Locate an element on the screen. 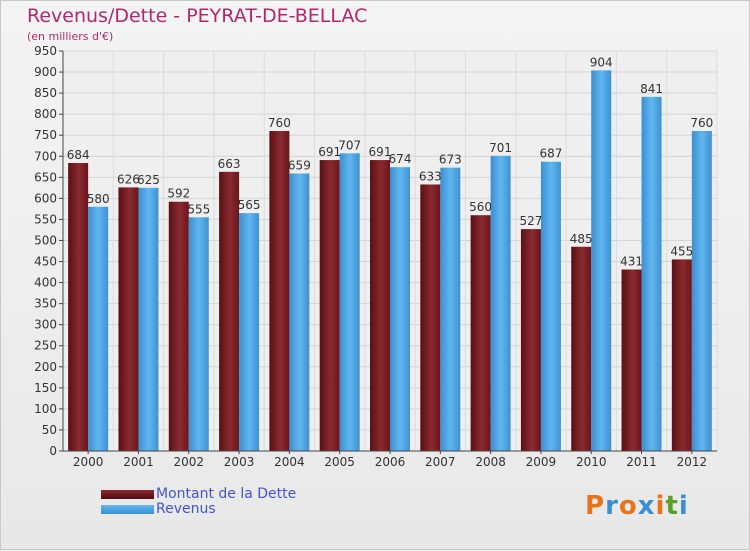 The height and width of the screenshot is (551, 750). data-label-revenus: 904 is located at coordinates (601, 62).